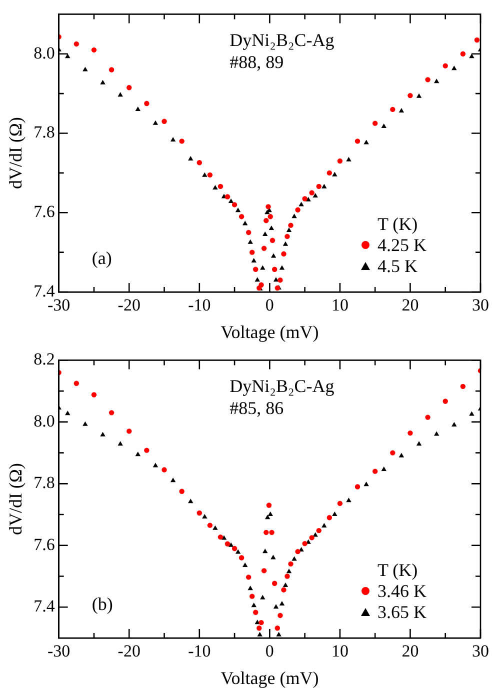  Describe the element at coordinates (59, 651) in the screenshot. I see `x-tick-label: -30` at that location.